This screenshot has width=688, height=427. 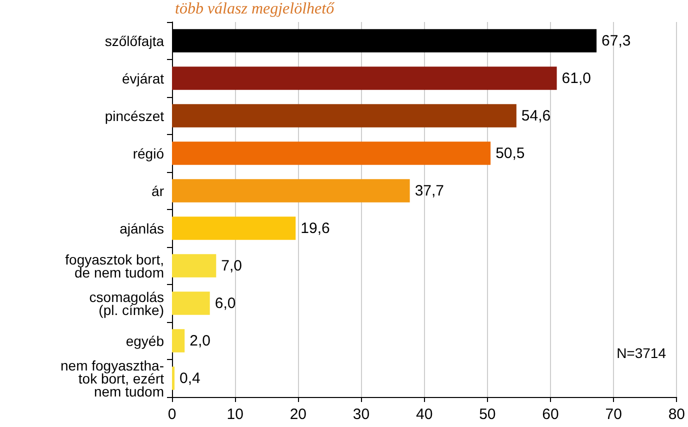 What do you see at coordinates (577, 78) in the screenshot?
I see `data-label: 61,0` at bounding box center [577, 78].